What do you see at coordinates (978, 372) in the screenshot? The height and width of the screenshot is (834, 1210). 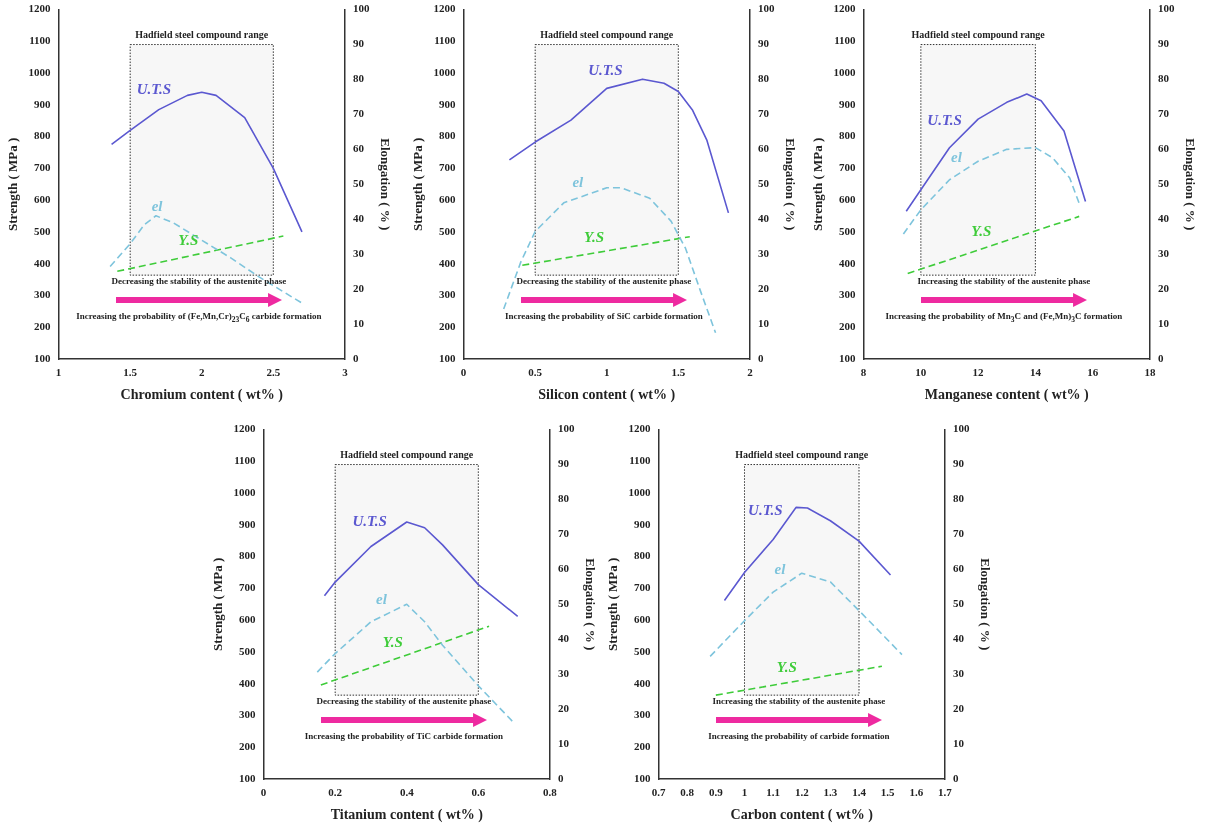 I see `x-tick-label: 12` at bounding box center [978, 372].